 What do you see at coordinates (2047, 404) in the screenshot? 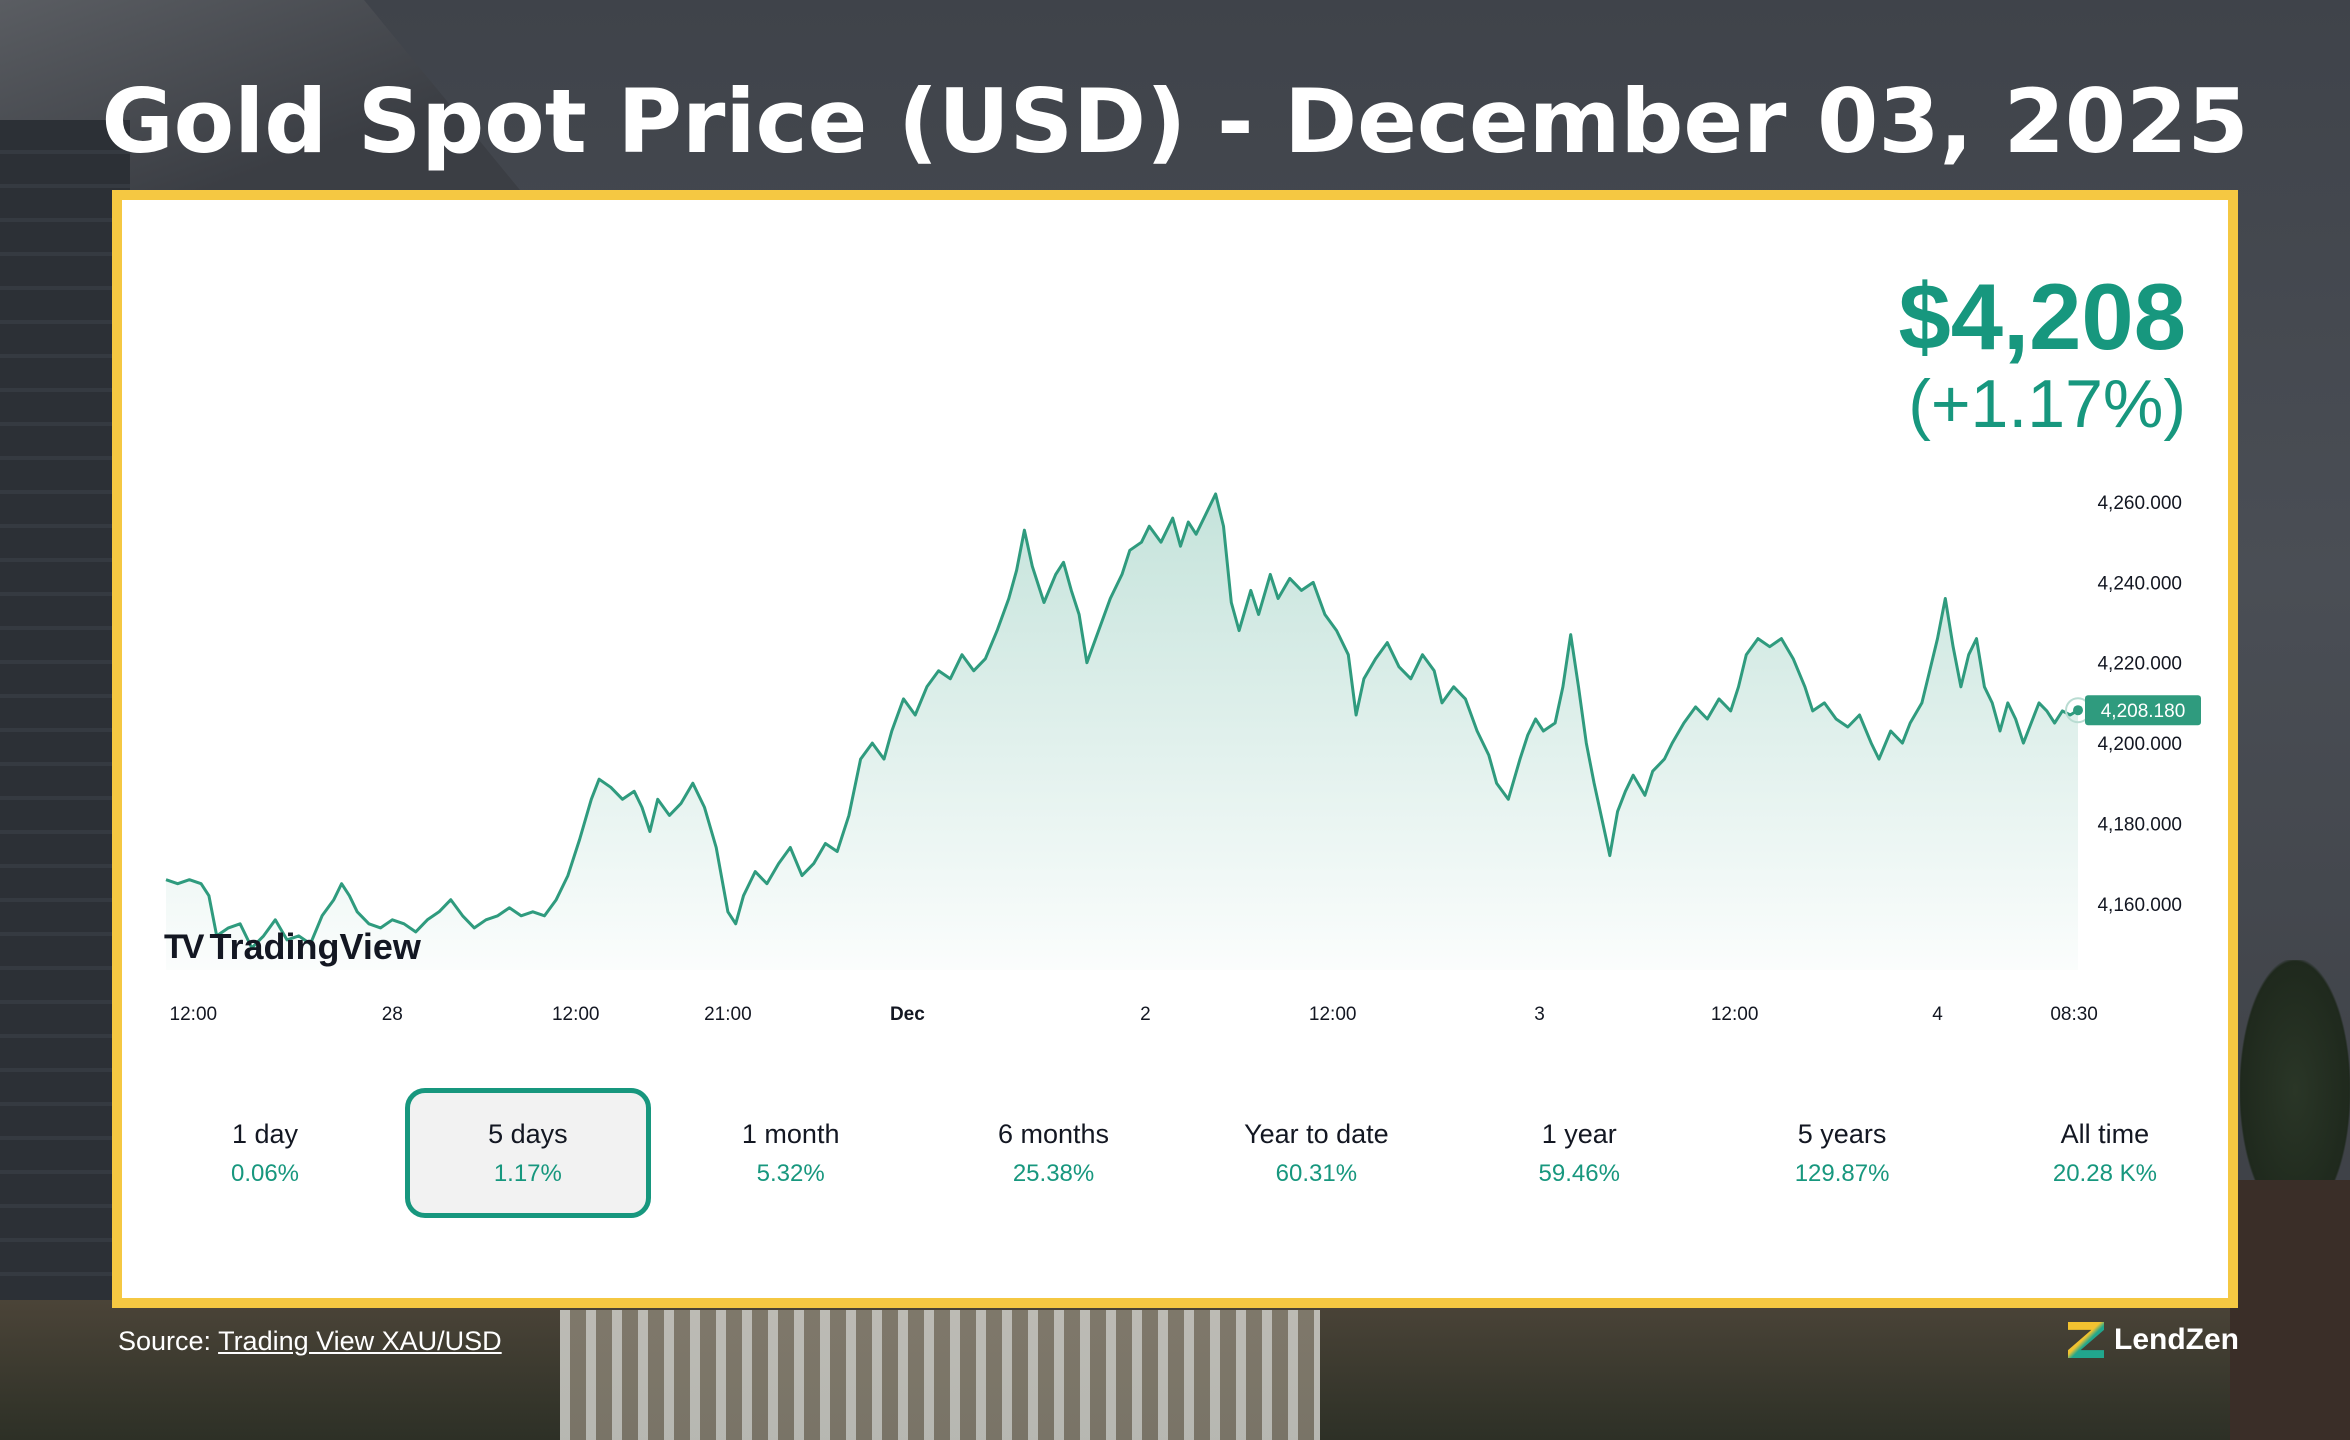
I see `price-change: (+1.17%)` at bounding box center [2047, 404].